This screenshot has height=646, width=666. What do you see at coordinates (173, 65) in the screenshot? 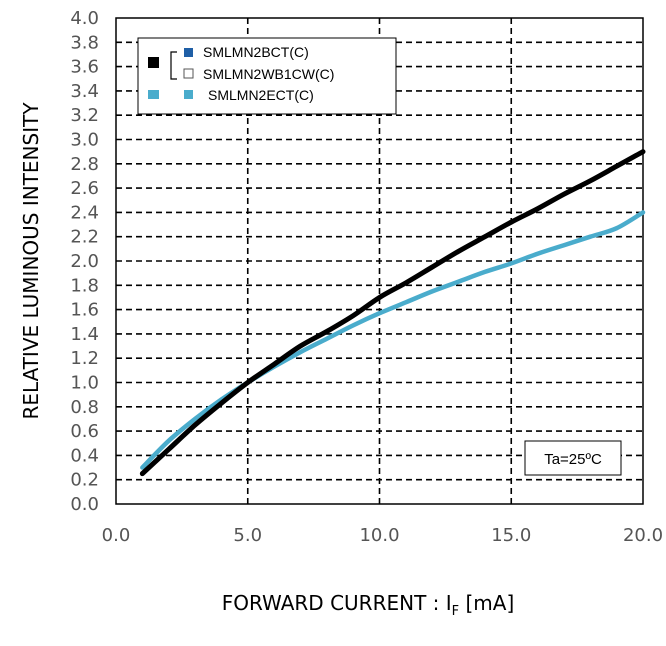
I see `legend-bracket` at bounding box center [173, 65].